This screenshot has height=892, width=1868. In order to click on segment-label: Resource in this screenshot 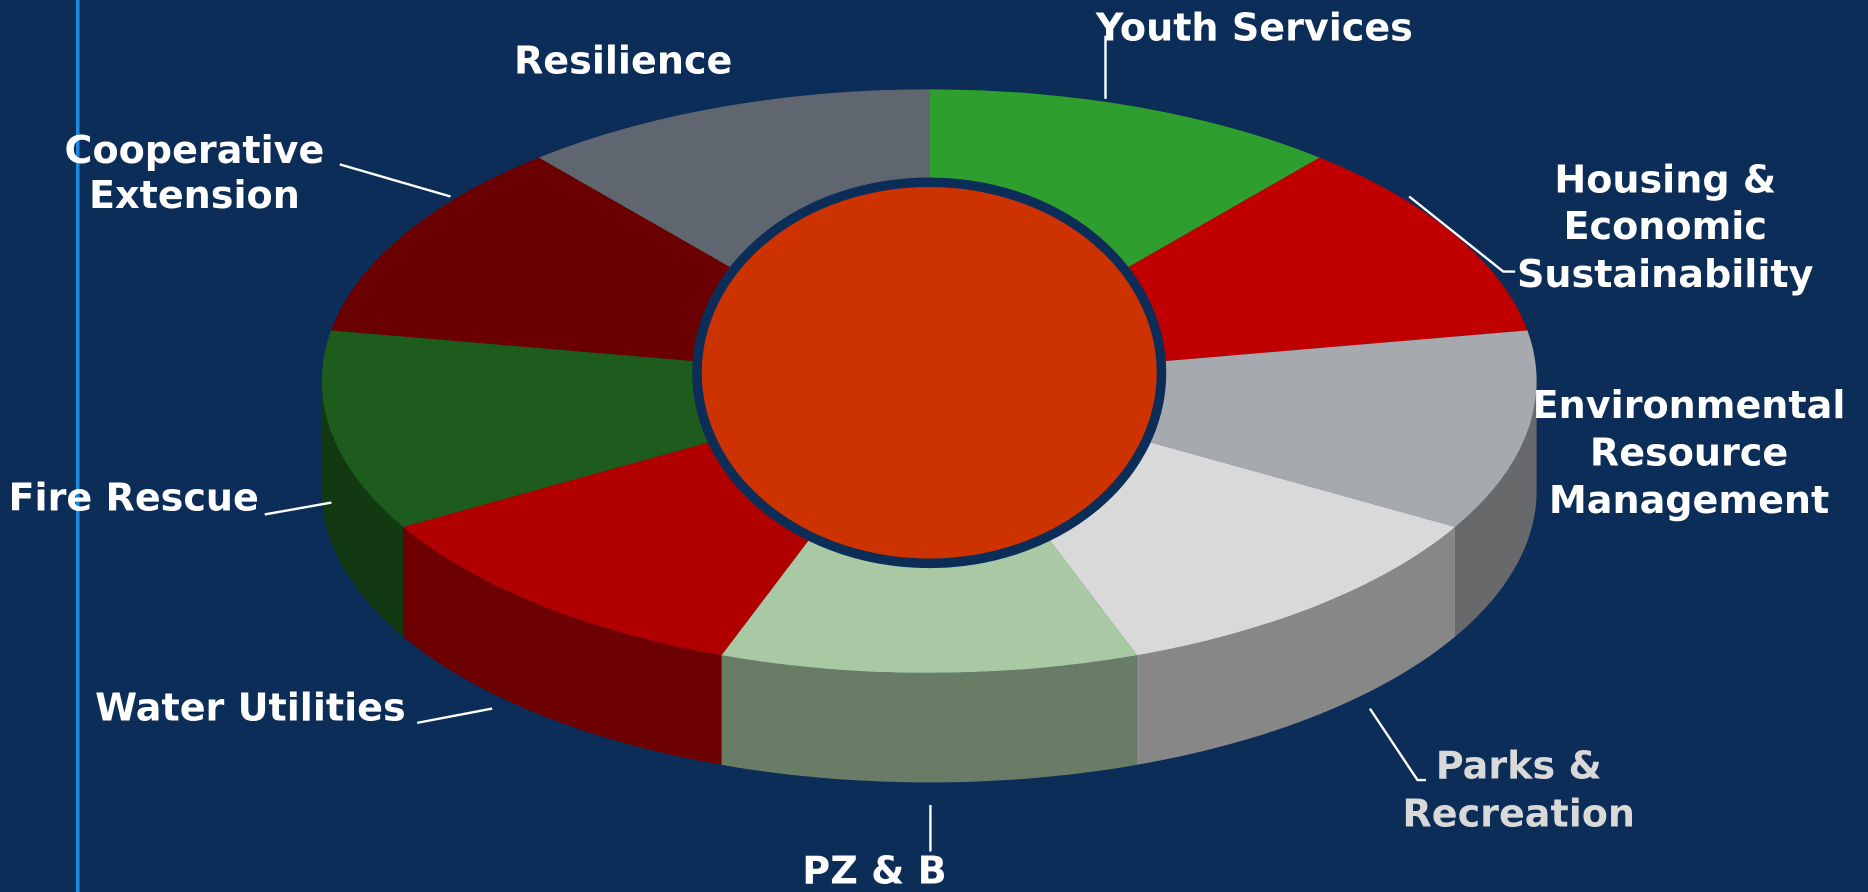, I will do `click(1689, 452)`.